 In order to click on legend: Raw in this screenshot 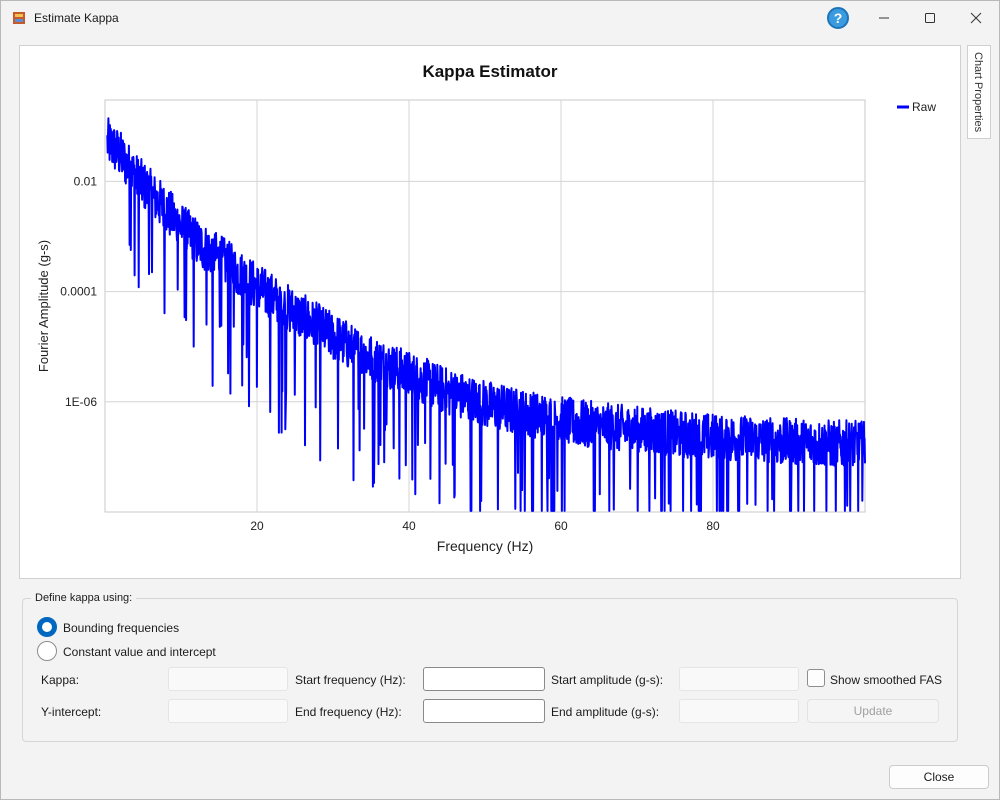, I will do `click(916, 107)`.